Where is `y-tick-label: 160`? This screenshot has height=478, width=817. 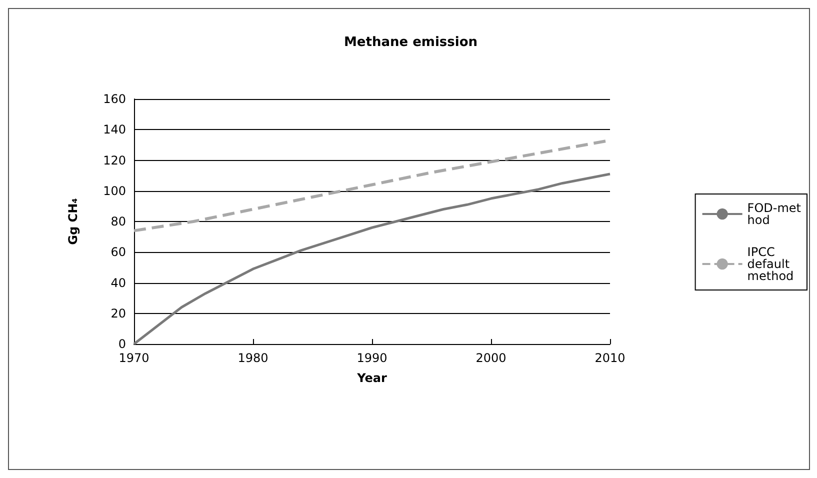 y-tick-label: 160 is located at coordinates (114, 99).